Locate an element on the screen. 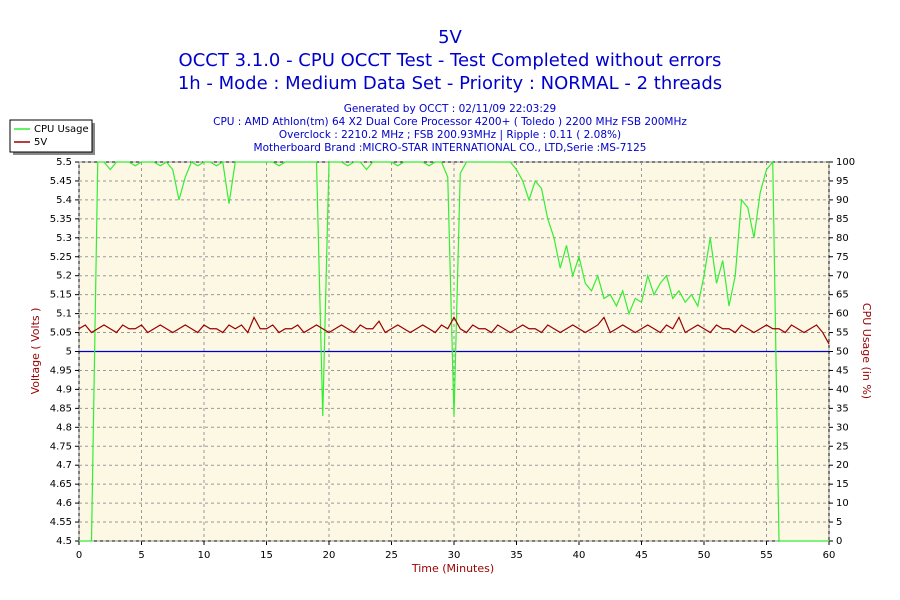  y2-tick-label: 45 is located at coordinates (842, 370).